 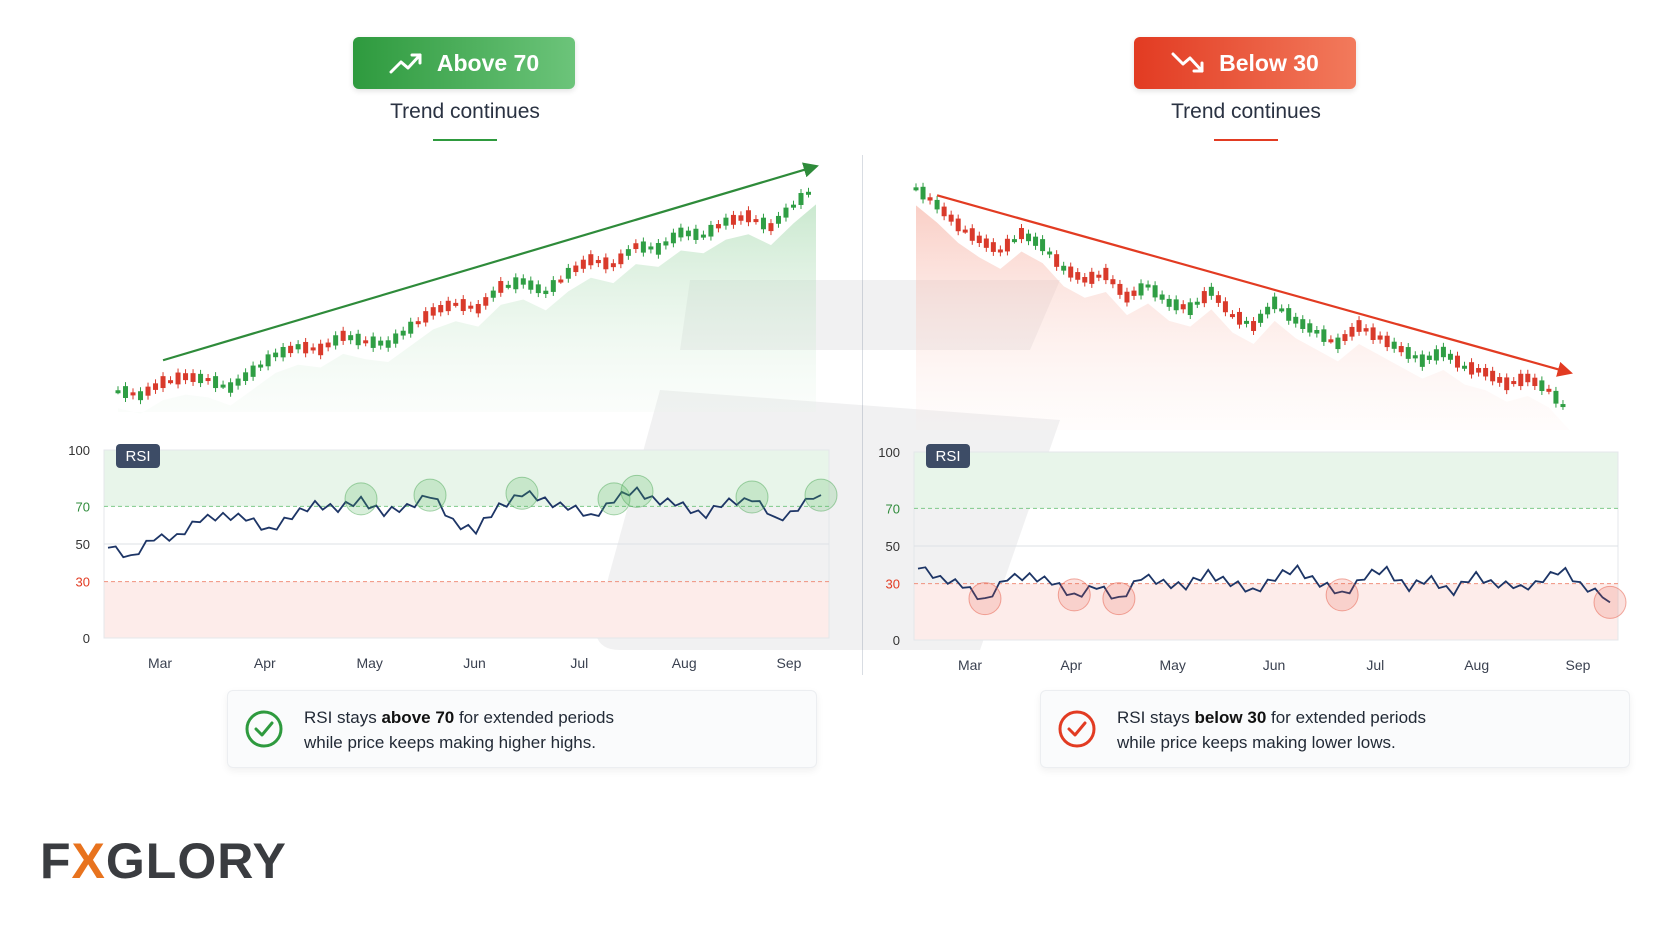 I want to click on right-note-pre: RSI stays, so click(x=1156, y=717).